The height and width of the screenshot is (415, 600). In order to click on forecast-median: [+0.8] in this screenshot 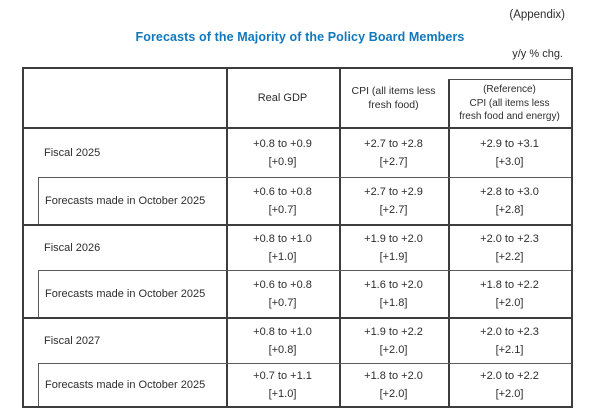, I will do `click(282, 350)`.